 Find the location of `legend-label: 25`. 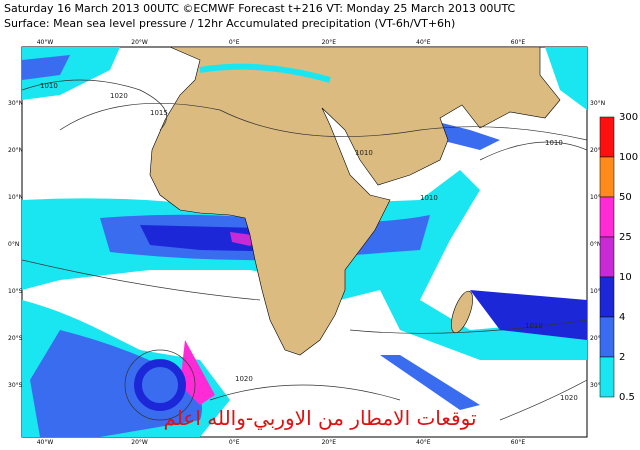

legend-label: 25 is located at coordinates (625, 237).